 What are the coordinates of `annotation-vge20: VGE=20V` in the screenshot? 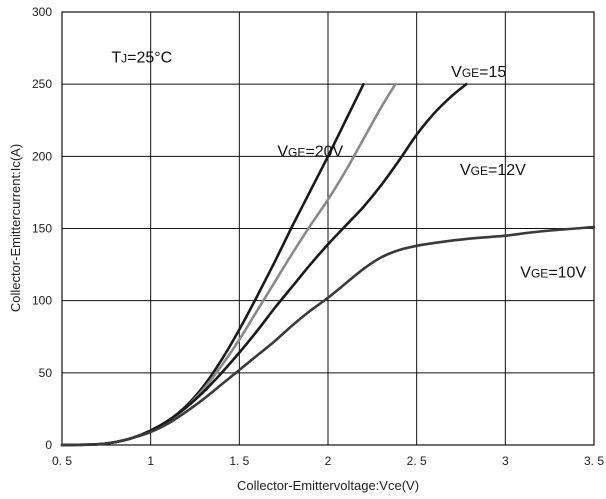 It's located at (310, 151).